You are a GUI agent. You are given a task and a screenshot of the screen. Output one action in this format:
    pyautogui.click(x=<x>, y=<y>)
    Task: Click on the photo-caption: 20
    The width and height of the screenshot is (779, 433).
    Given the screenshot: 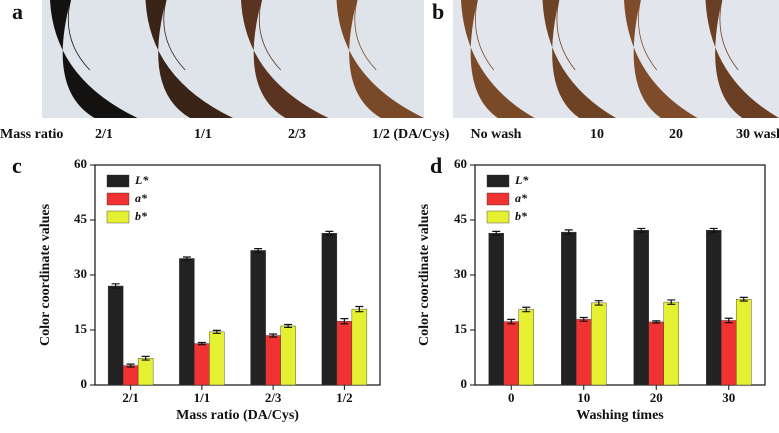 What is the action you would take?
    pyautogui.click(x=676, y=134)
    